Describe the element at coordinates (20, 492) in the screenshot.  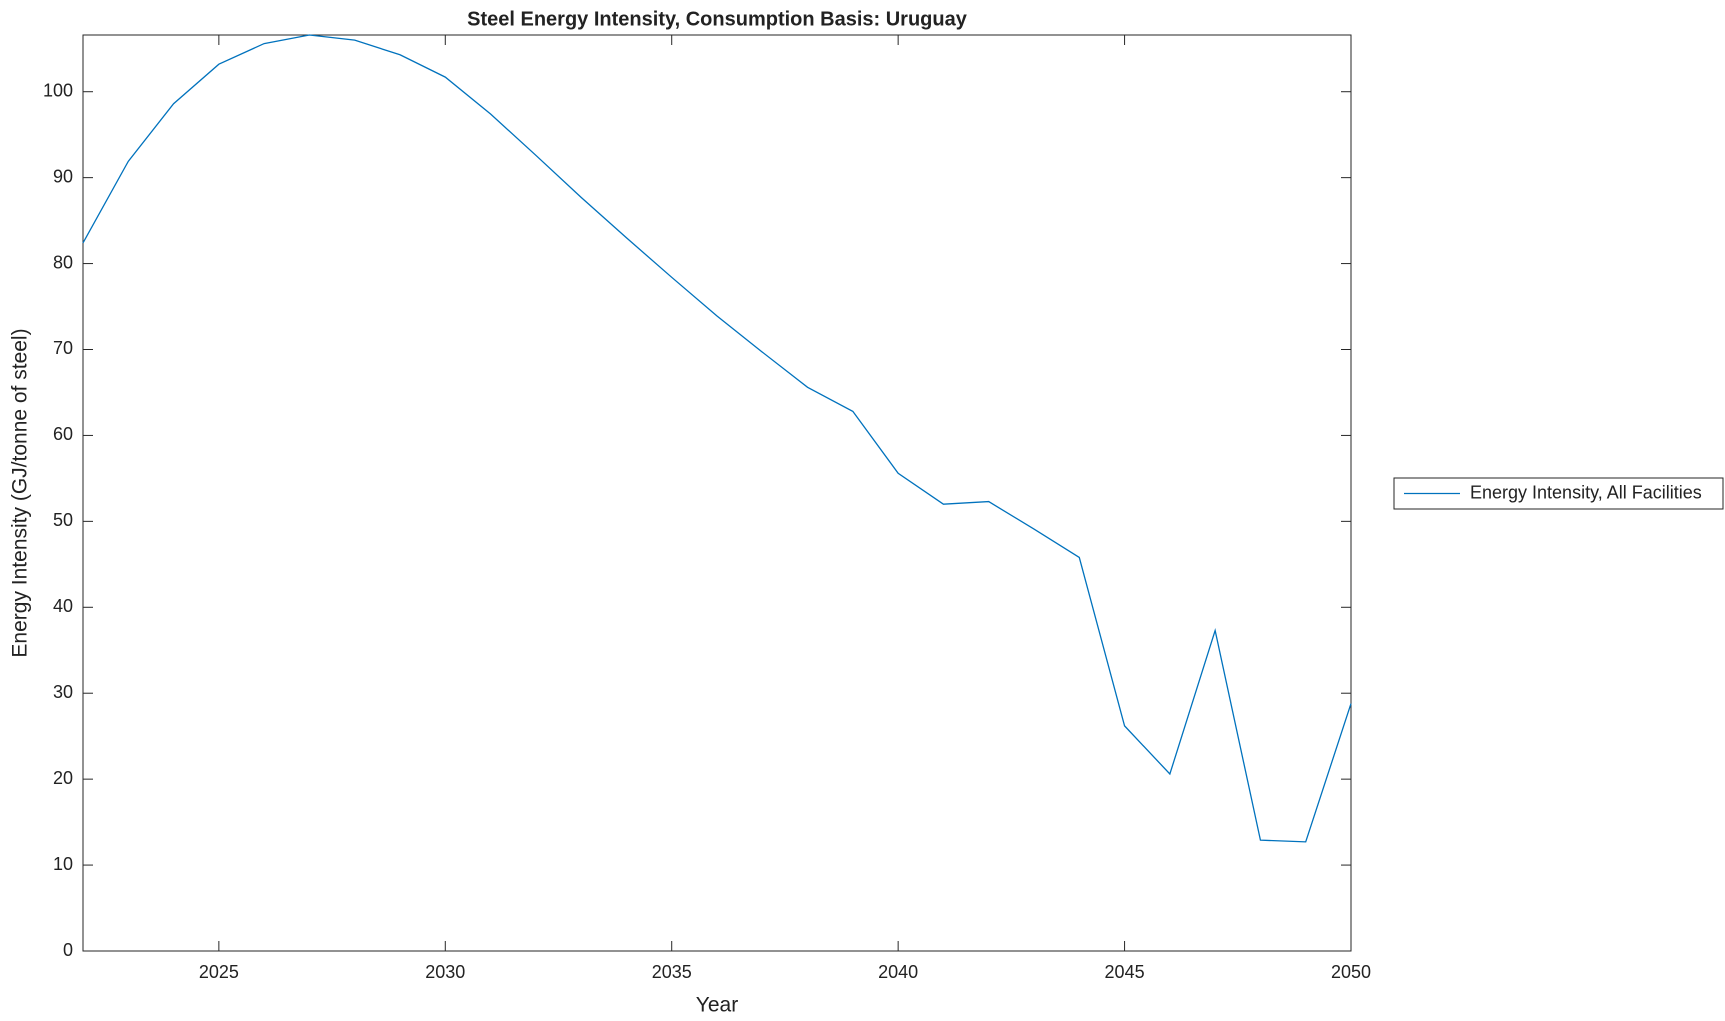
I see `y-axis-label: Energy Intensity (GJ/tonne of steel)` at that location.